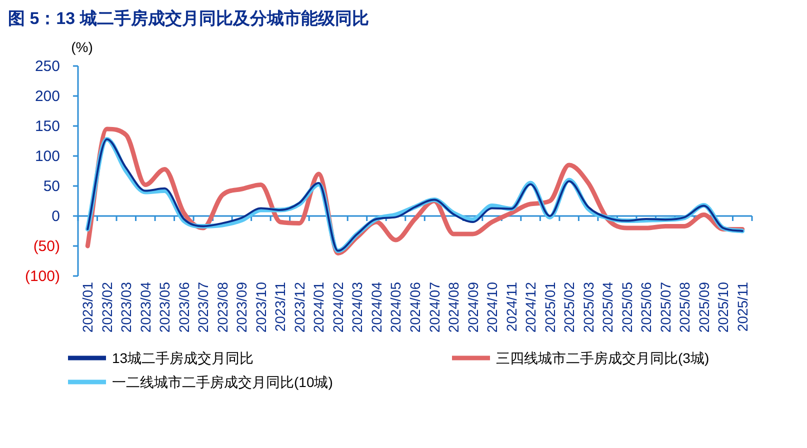 This screenshot has height=448, width=807. What do you see at coordinates (46, 246) in the screenshot?
I see `y-tick-label: (50)` at bounding box center [46, 246].